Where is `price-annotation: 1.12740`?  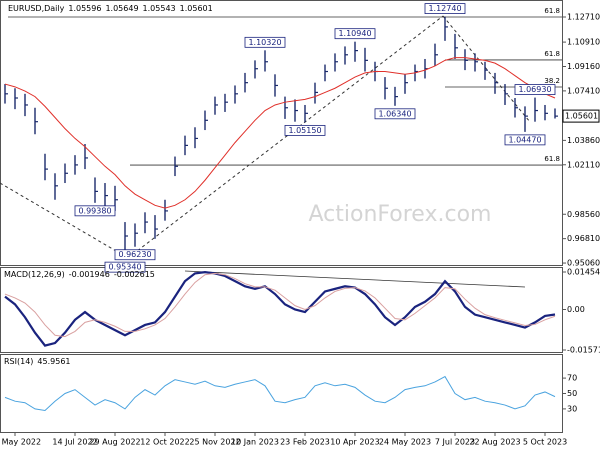 price-annotation: 1.12740 is located at coordinates (444, 8).